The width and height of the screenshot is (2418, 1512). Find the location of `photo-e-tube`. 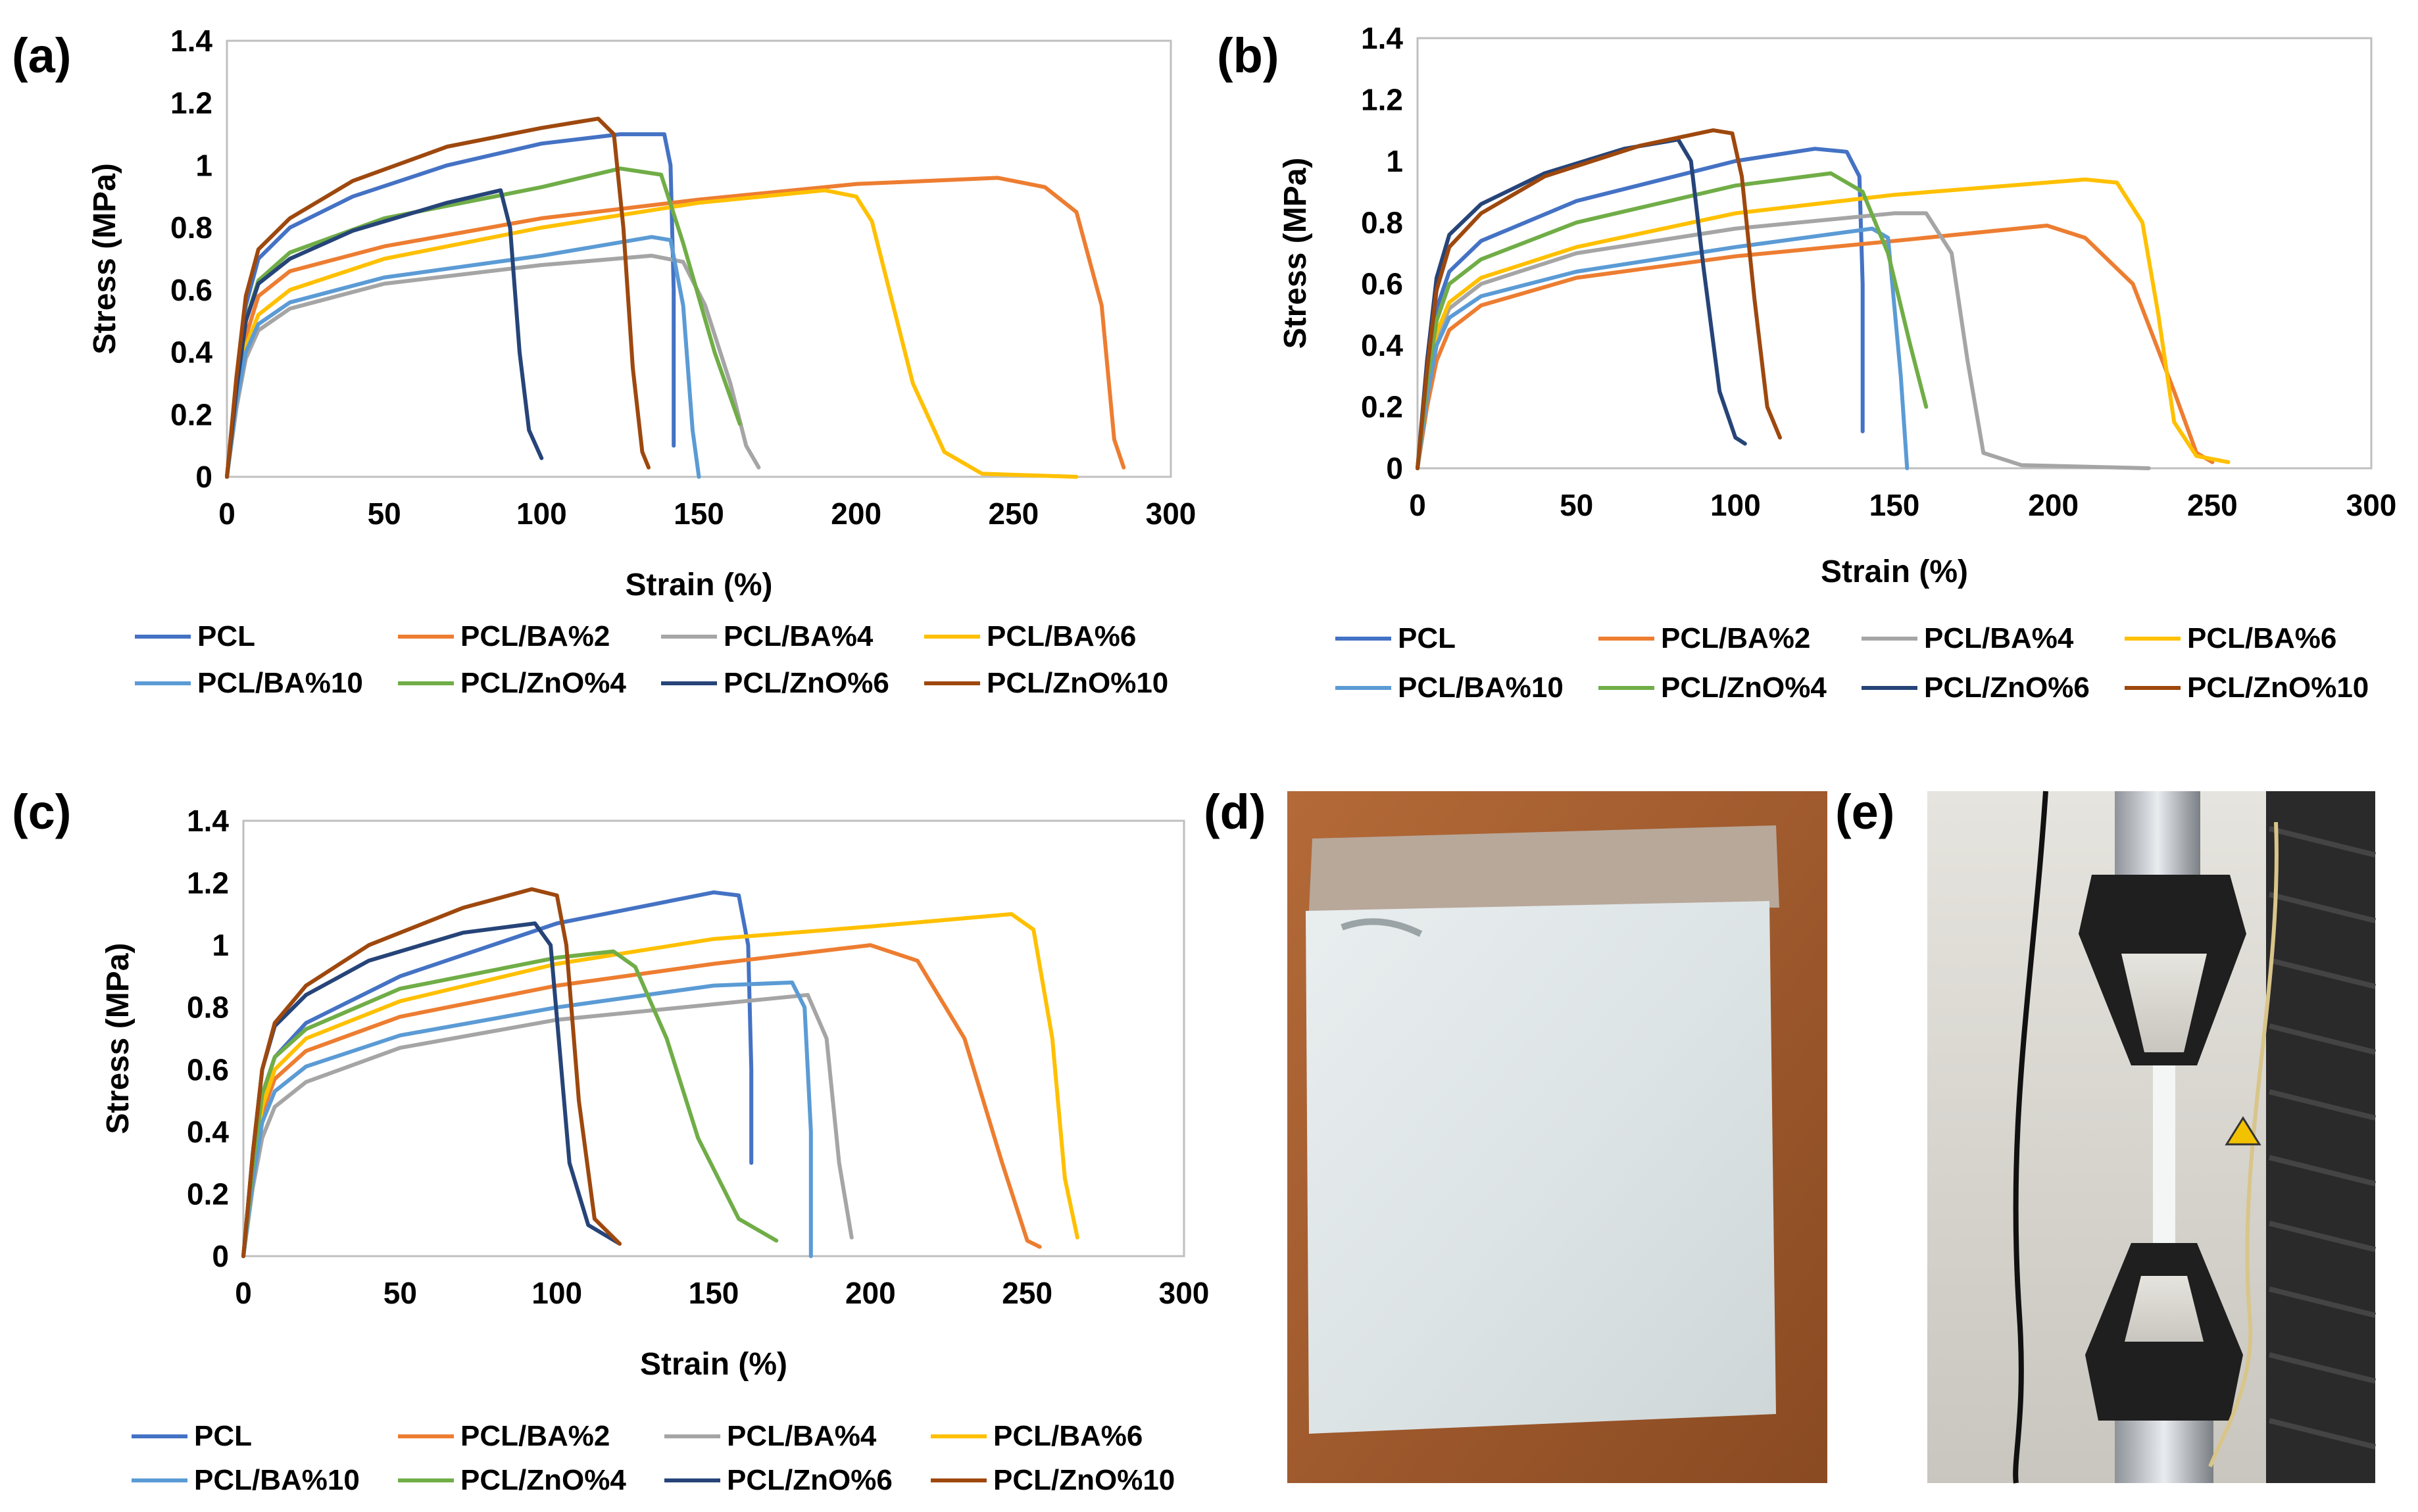

photo-e-tube is located at coordinates (2243, 1144).